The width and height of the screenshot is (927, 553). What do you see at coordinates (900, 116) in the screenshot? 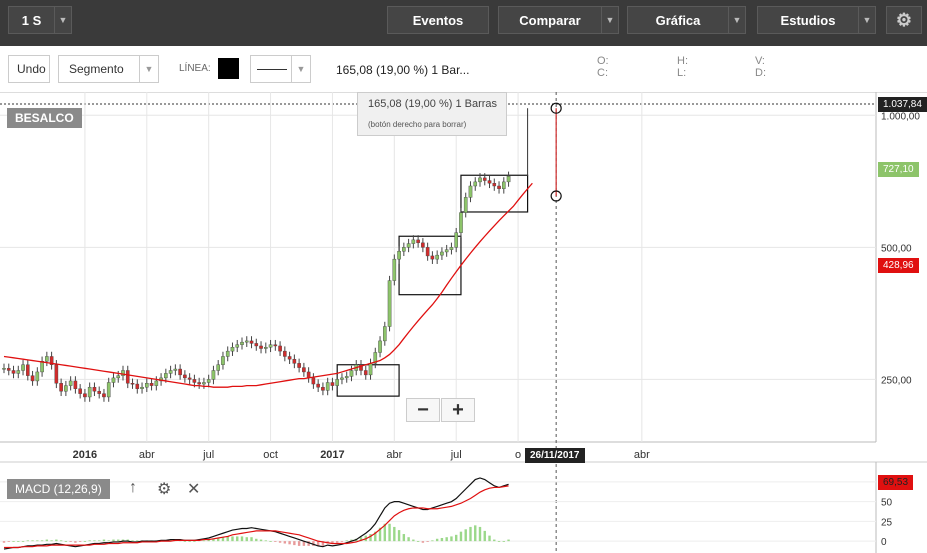
I see `y-tick-label: 1.000,00` at bounding box center [900, 116].